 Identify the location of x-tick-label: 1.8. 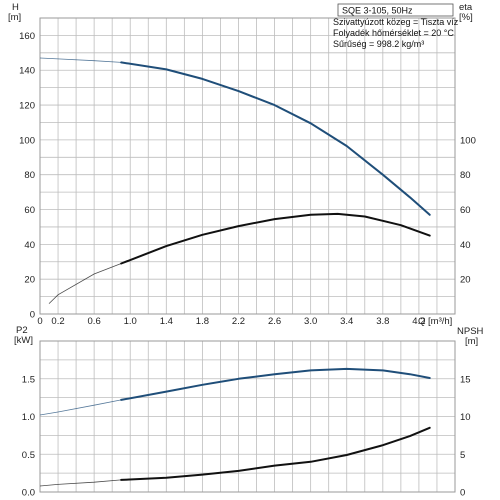
(202, 321).